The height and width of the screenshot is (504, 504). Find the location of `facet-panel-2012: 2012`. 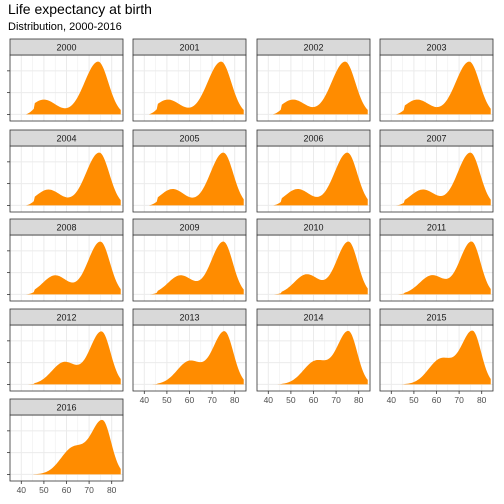

facet-panel-2012: 2012 is located at coordinates (65, 350).